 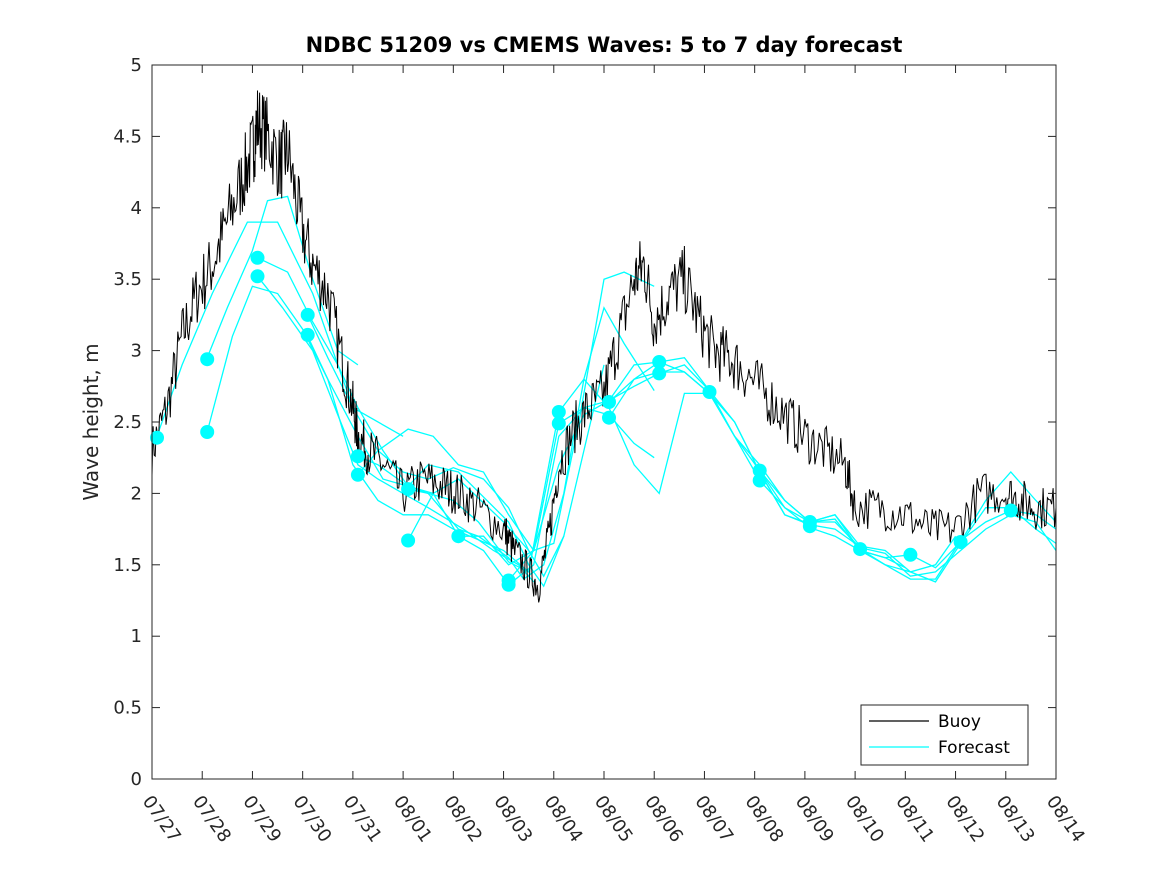 I want to click on legend-label-forecast: Forecast, so click(x=974, y=748).